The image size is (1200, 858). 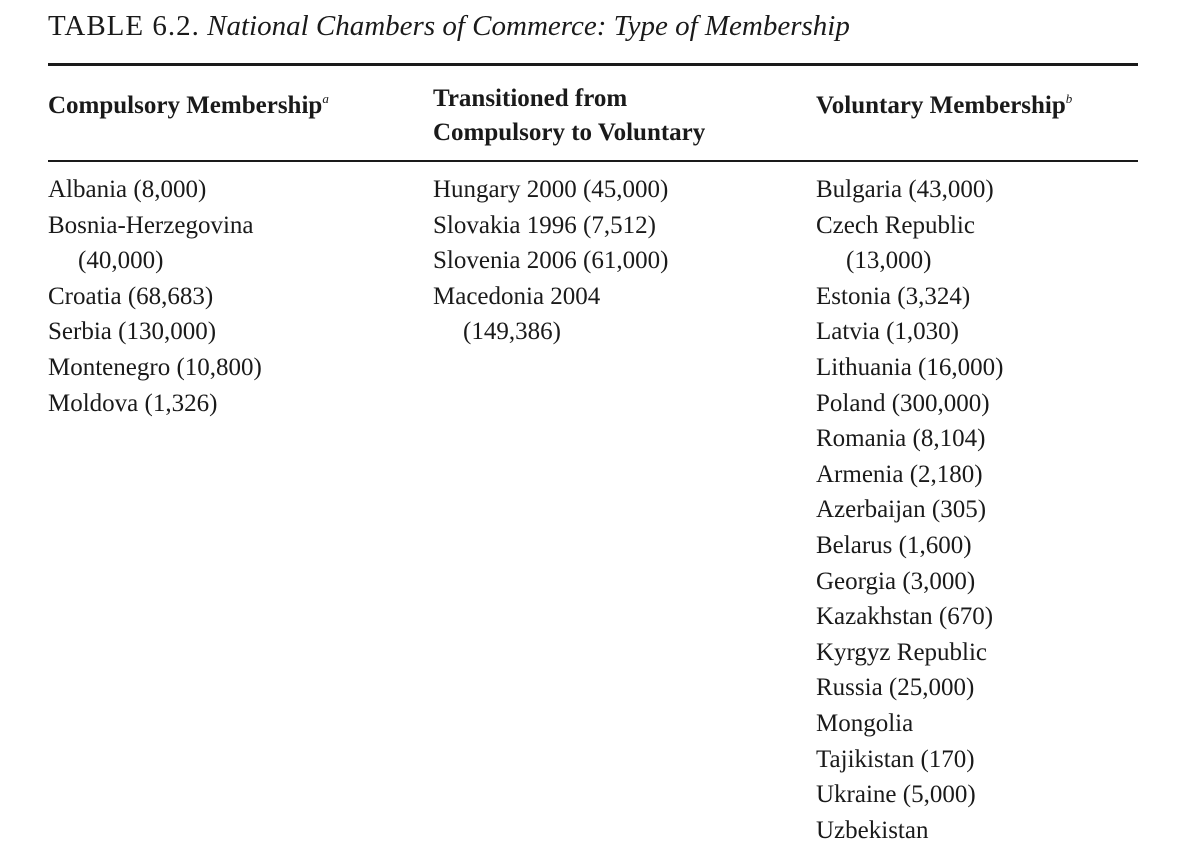 I want to click on list-item: Ukraine (5,000), so click(x=909, y=795).